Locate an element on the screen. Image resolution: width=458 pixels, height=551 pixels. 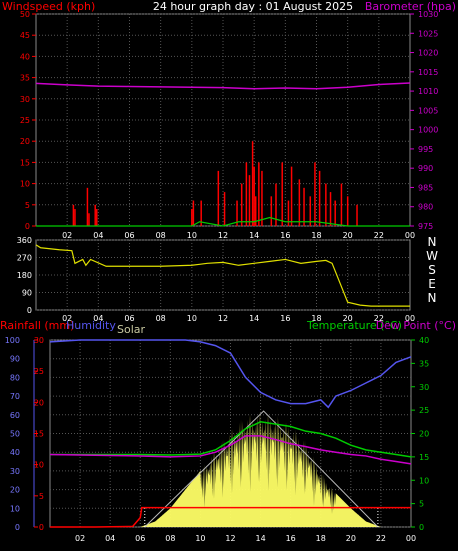
barometer-line is located at coordinates (223, 86).